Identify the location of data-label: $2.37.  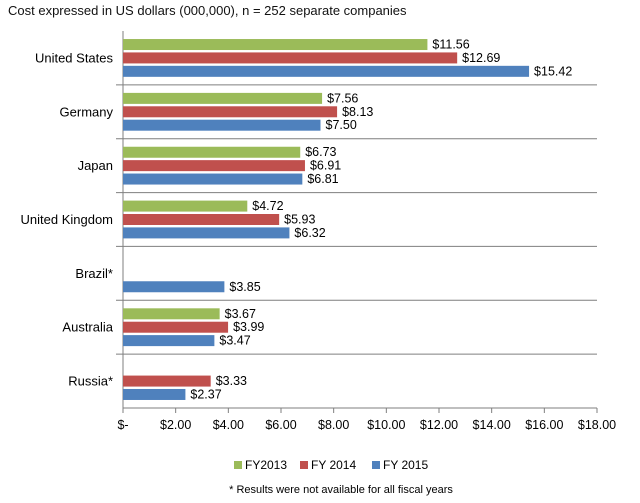
(205, 394).